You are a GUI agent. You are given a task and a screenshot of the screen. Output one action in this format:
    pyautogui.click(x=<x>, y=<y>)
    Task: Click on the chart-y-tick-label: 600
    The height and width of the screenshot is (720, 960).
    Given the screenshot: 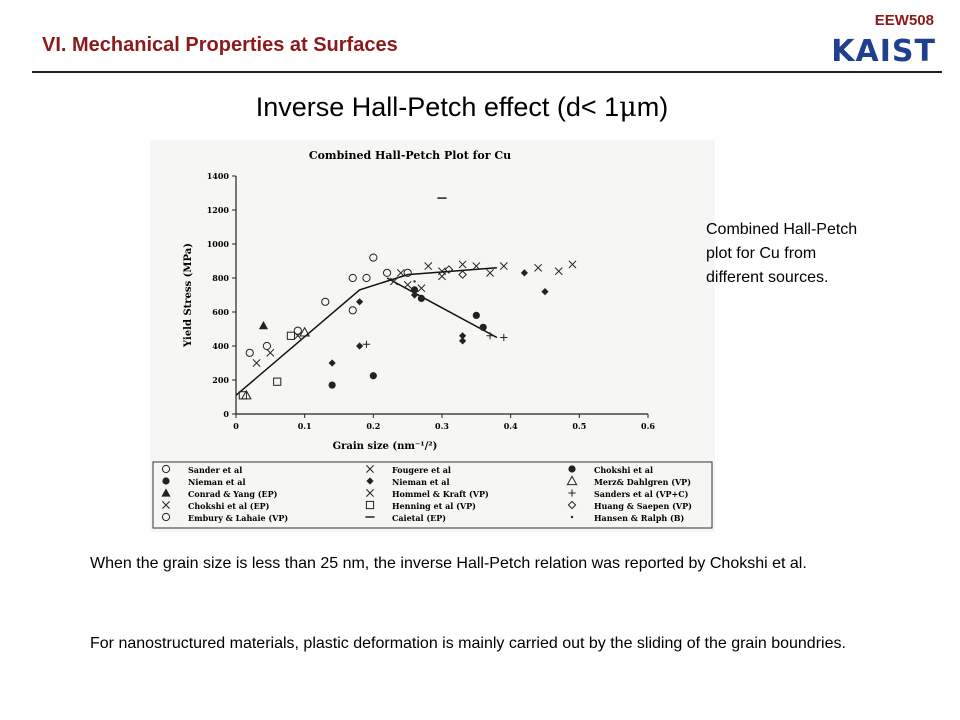 What is the action you would take?
    pyautogui.click(x=220, y=312)
    